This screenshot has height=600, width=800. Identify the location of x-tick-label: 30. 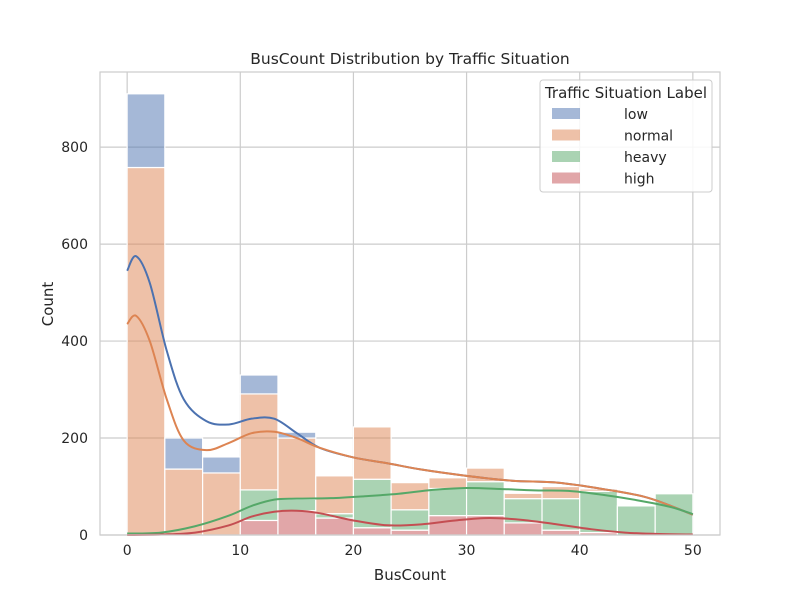
(467, 551).